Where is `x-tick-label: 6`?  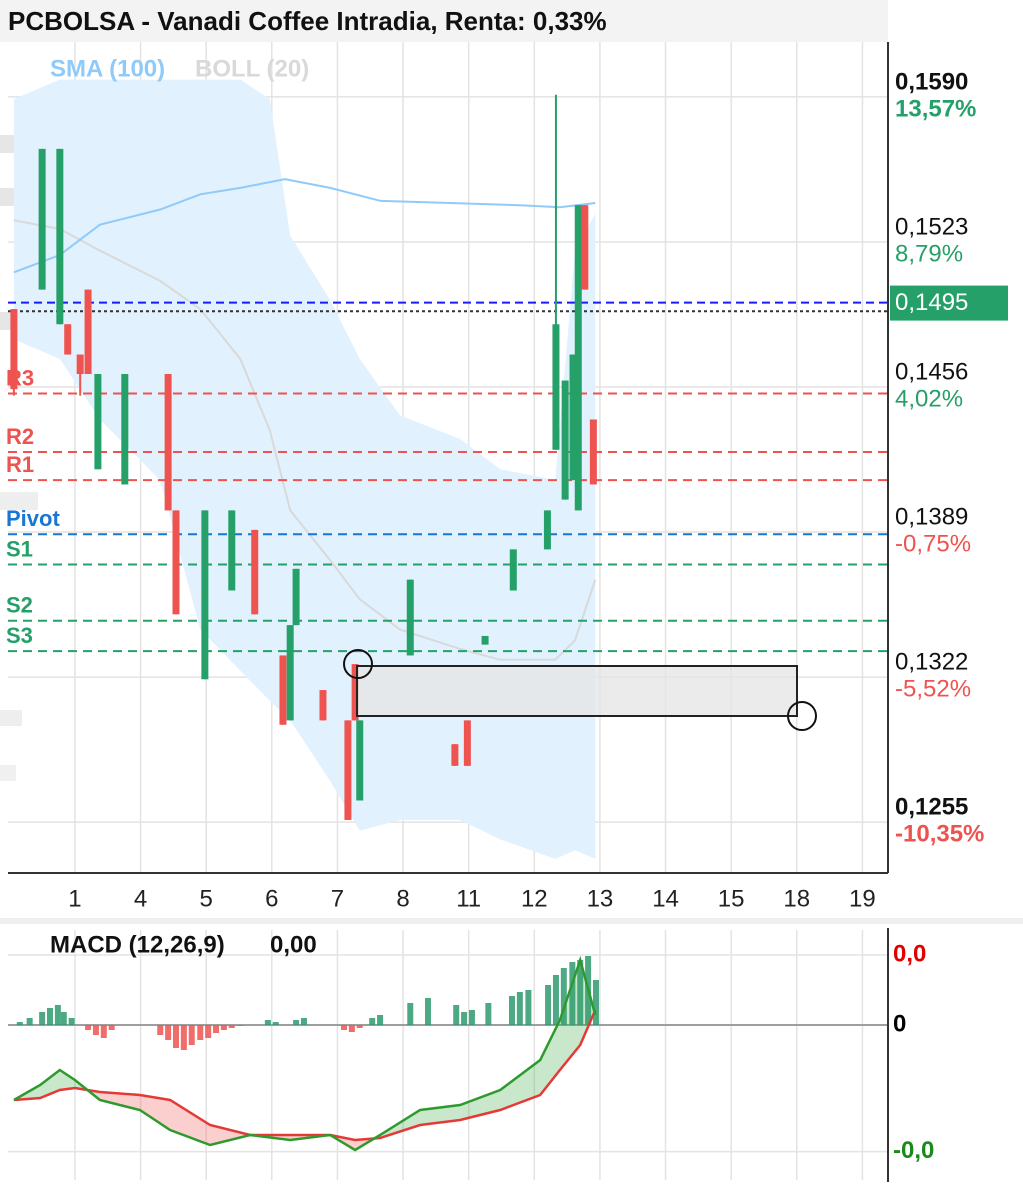 x-tick-label: 6 is located at coordinates (271, 898).